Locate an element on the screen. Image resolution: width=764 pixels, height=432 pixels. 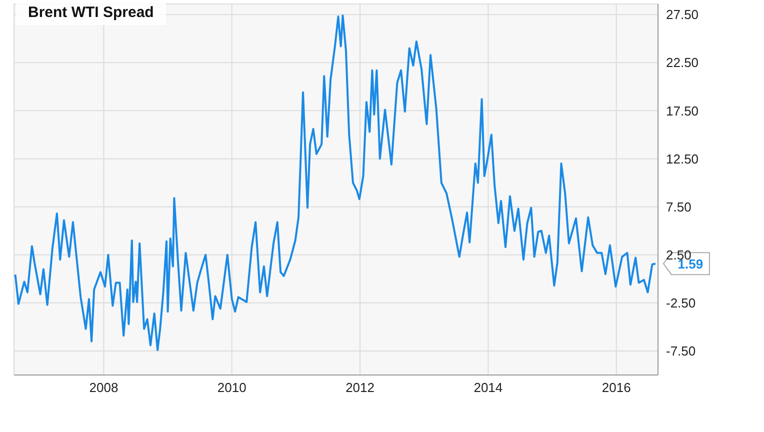
y-tick-label: 22.50 is located at coordinates (682, 62).